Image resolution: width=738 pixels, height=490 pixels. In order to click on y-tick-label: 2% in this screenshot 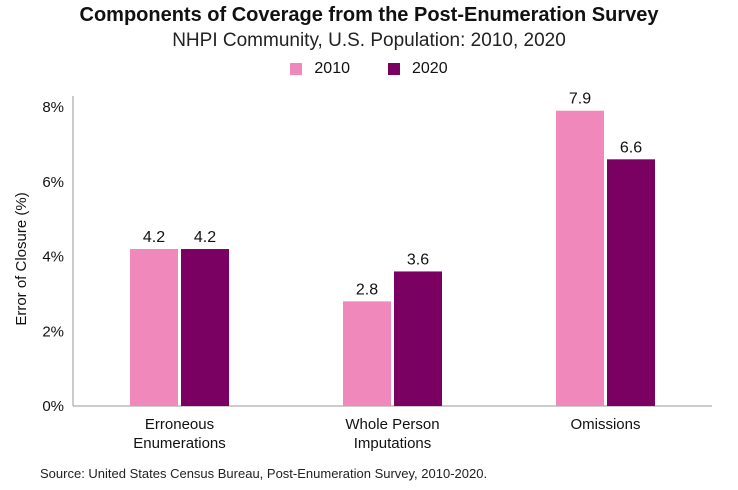, I will do `click(53, 331)`.